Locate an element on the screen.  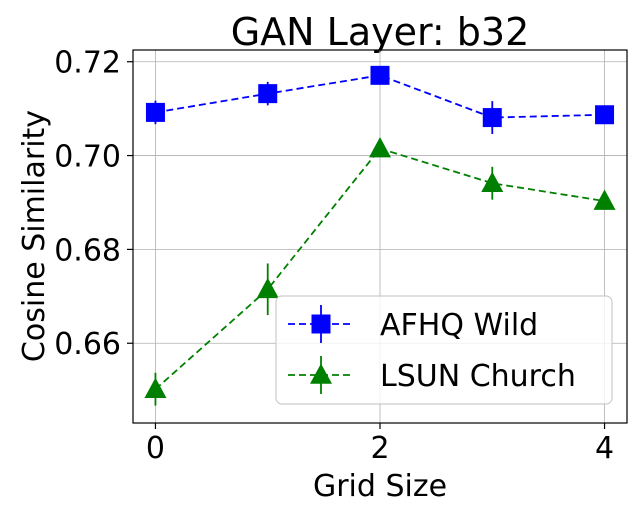
x-tick-label: 2 is located at coordinates (379, 448).